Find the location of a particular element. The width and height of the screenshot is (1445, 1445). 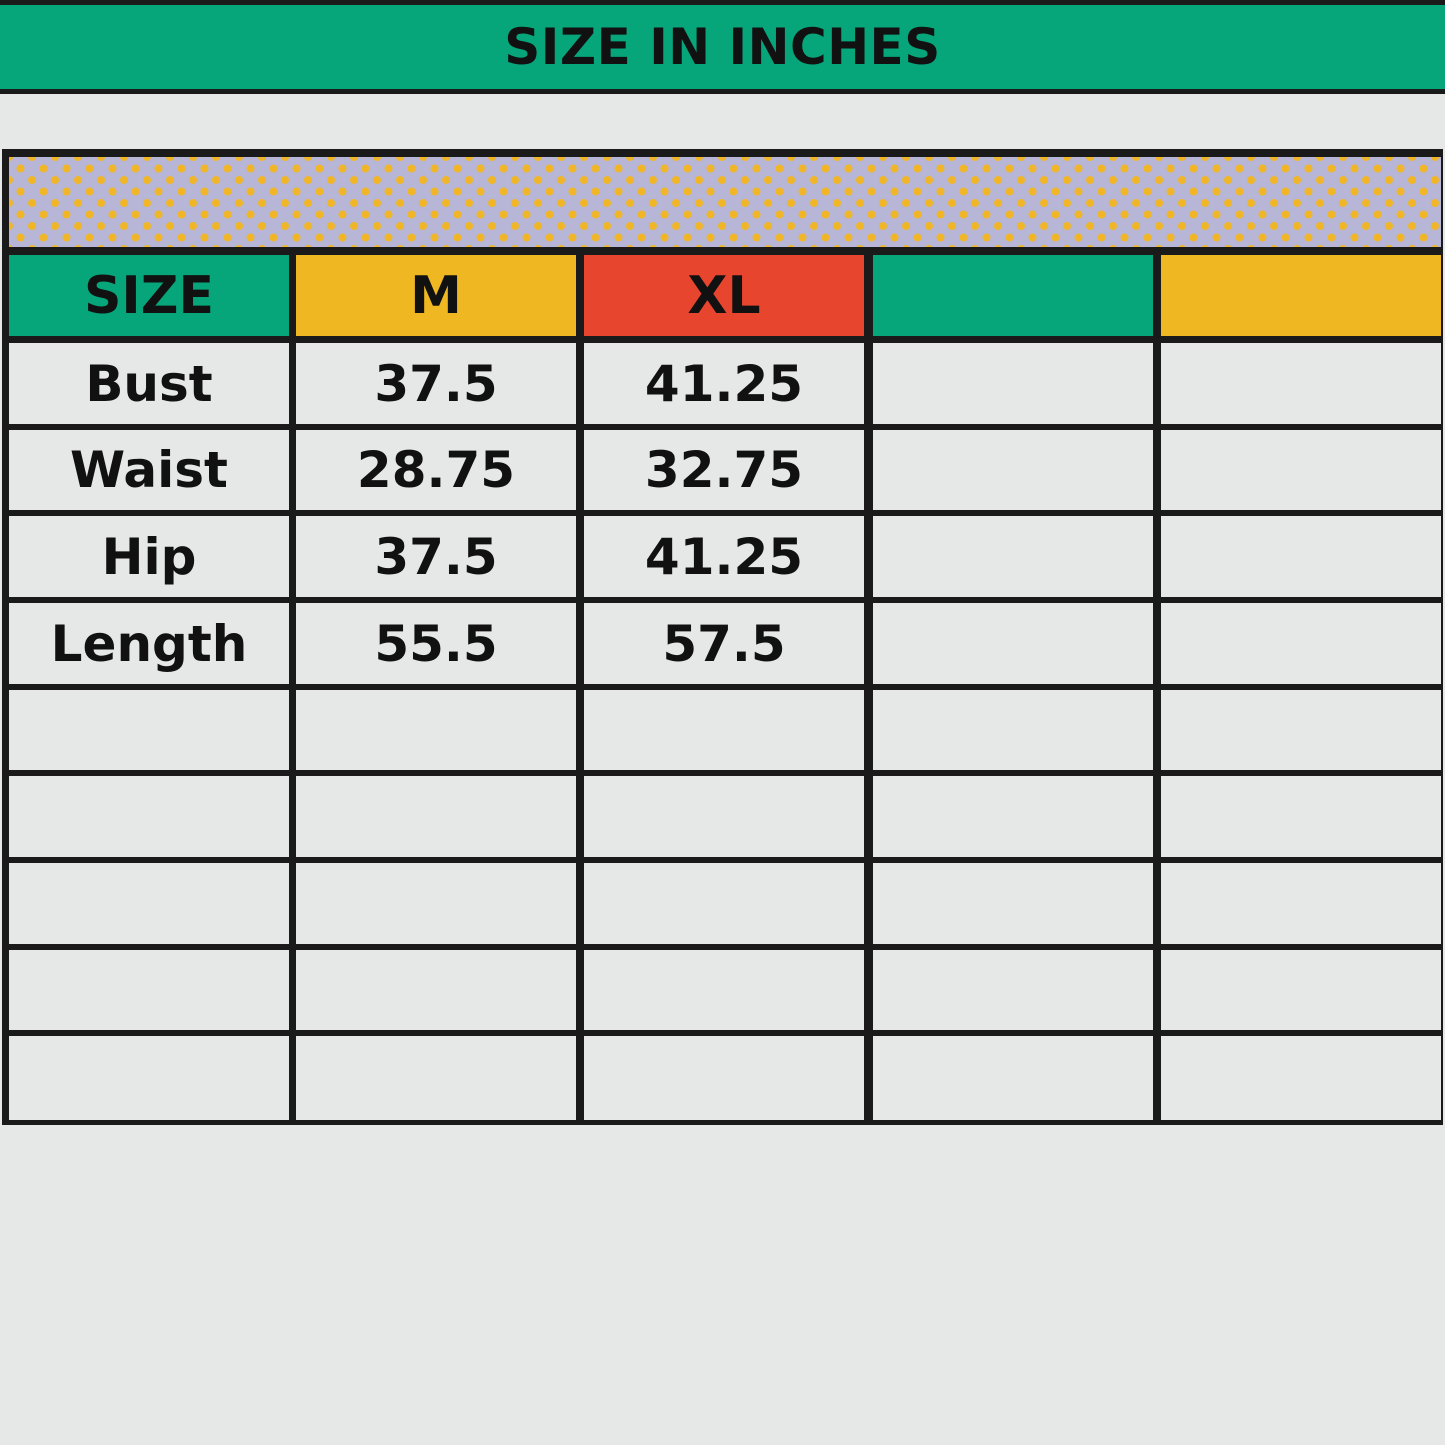

header-cell: M is located at coordinates (436, 295).